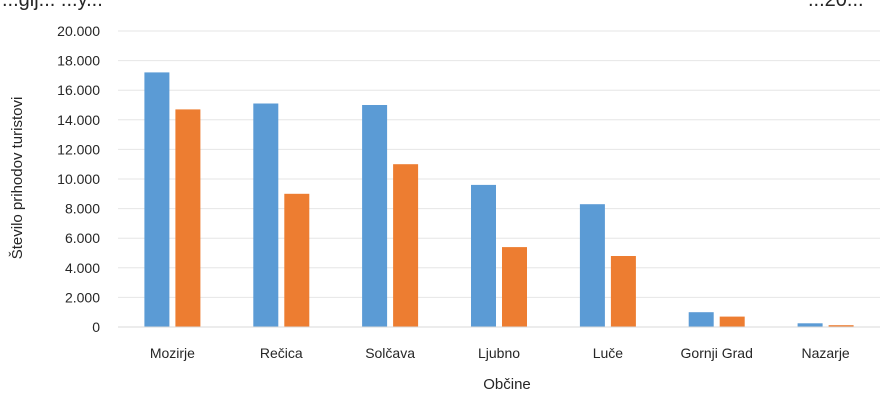 Image resolution: width=882 pixels, height=394 pixels. I want to click on y-tick-label: 2.000, so click(82, 297).